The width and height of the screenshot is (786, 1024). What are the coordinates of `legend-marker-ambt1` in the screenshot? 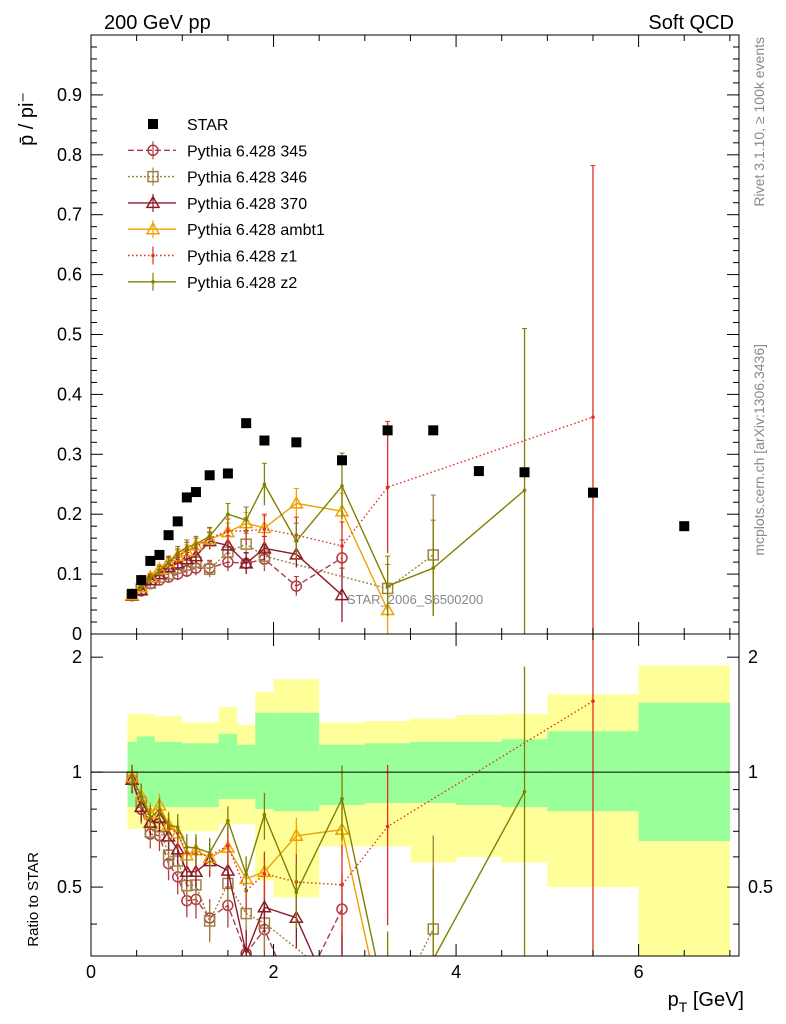 It's located at (153, 228).